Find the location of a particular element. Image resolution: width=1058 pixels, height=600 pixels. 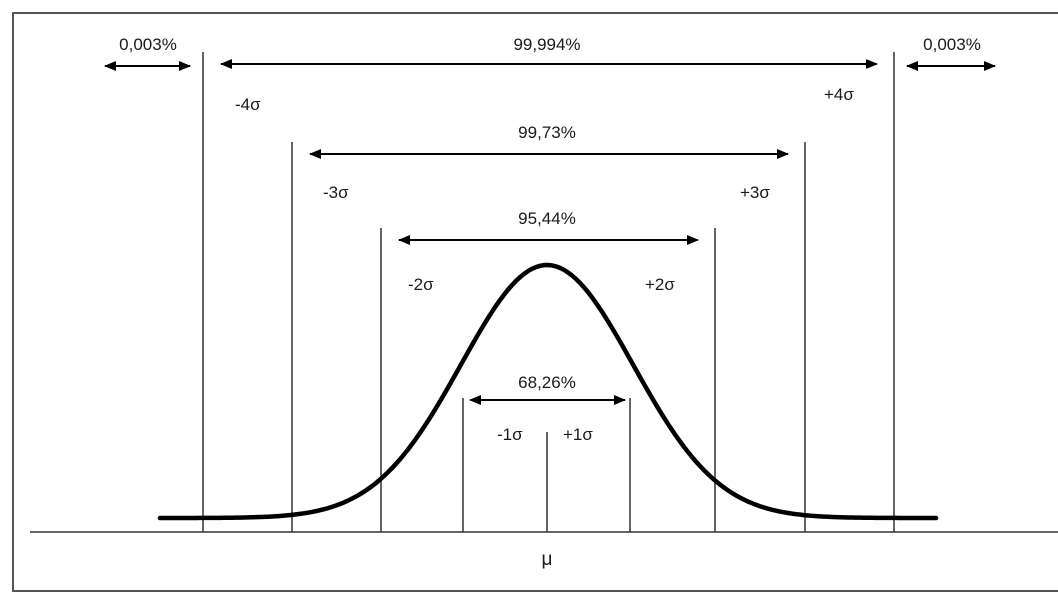

sigma-label-plus-1: +1σ is located at coordinates (578, 434).